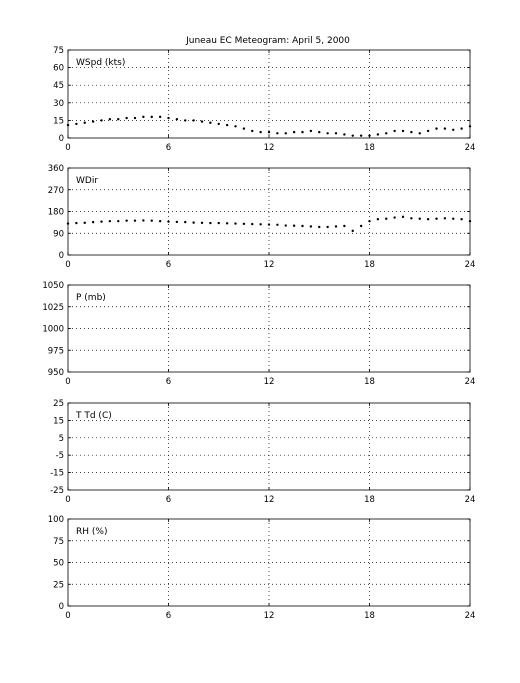 The width and height of the screenshot is (520, 683). I want to click on y-tick-label: 950, so click(56, 373).